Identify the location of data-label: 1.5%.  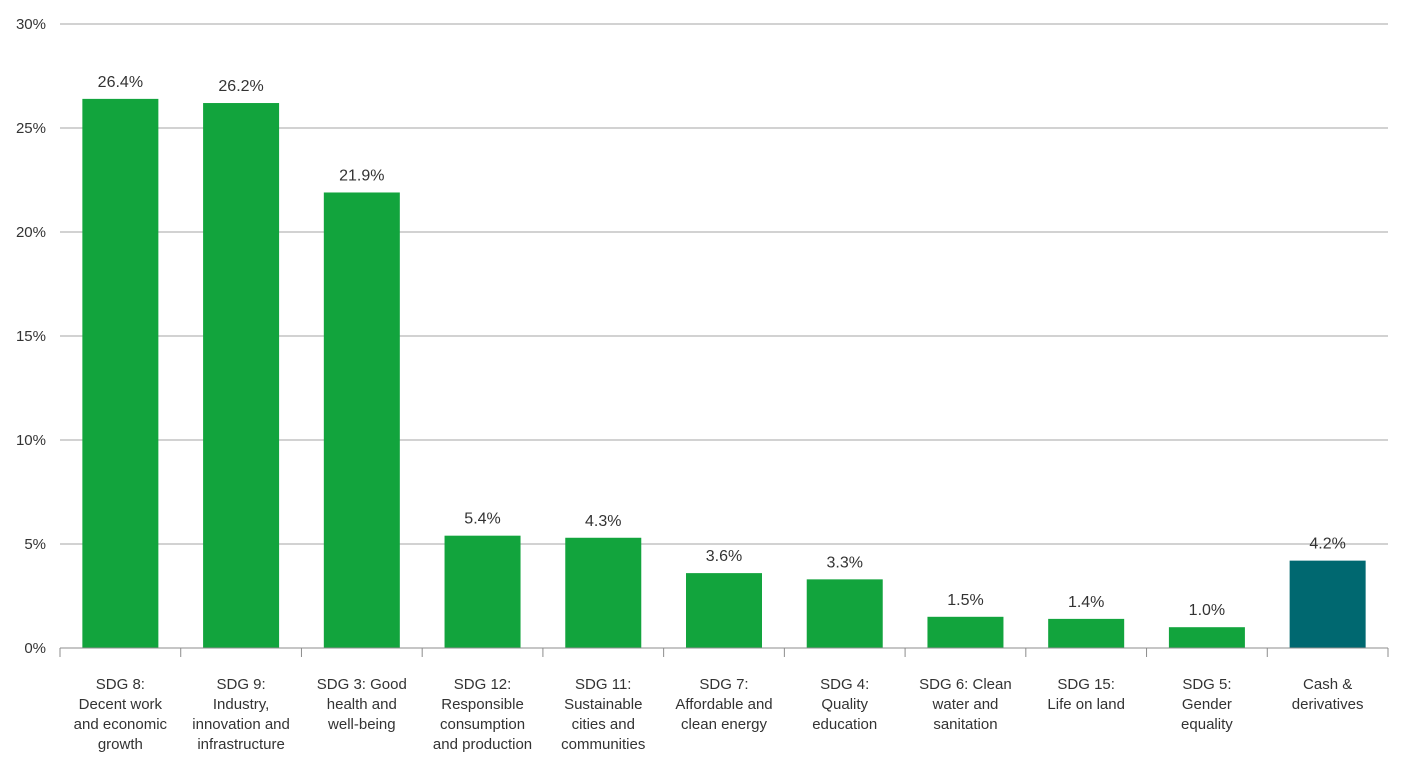
(965, 600).